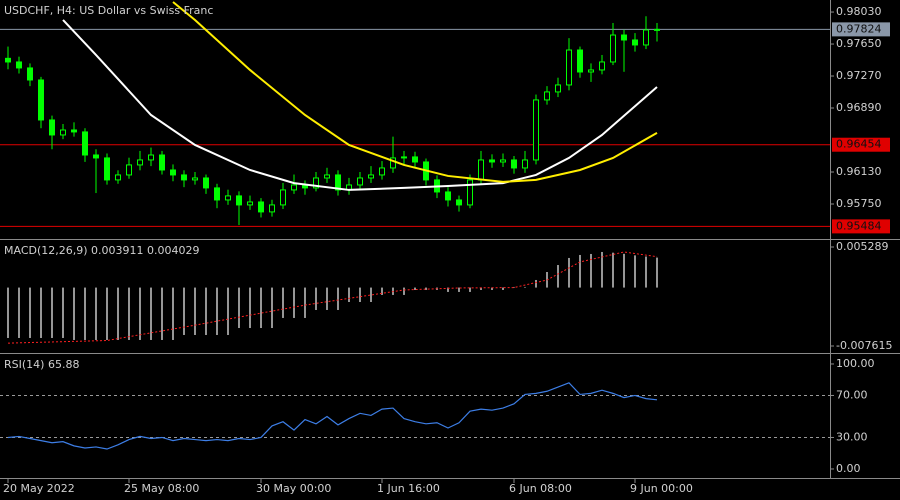 The height and width of the screenshot is (500, 900). Describe the element at coordinates (848, 468) in the screenshot. I see `y-tick-label: 0.00` at that location.